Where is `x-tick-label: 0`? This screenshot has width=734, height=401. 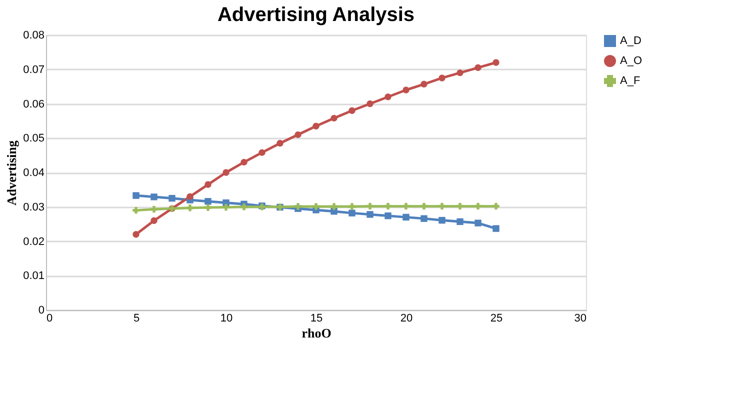
x-tick-label: 0 is located at coordinates (49, 318).